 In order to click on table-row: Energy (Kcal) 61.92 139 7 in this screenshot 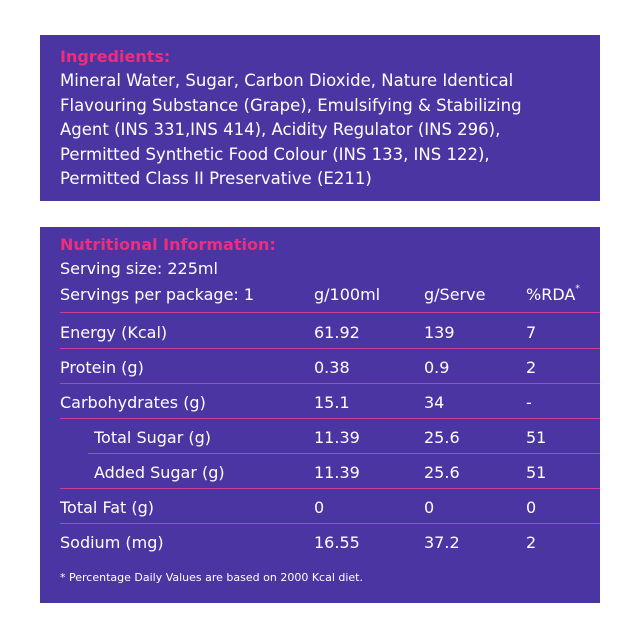, I will do `click(330, 333)`.